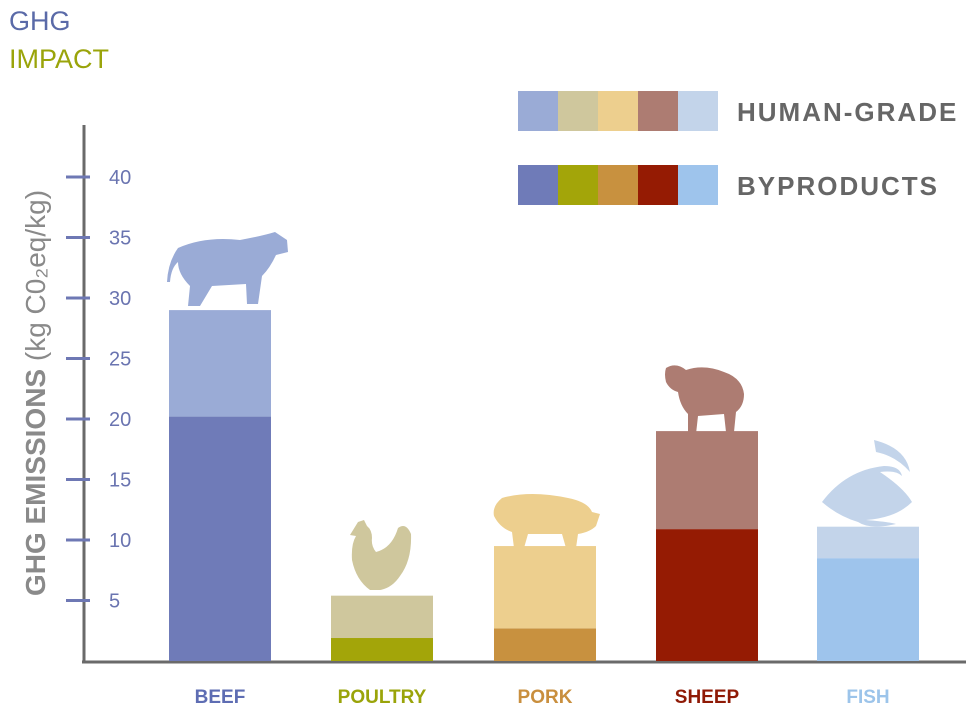 The height and width of the screenshot is (714, 975). What do you see at coordinates (707, 480) in the screenshot?
I see `bar-sheep-human-grade` at bounding box center [707, 480].